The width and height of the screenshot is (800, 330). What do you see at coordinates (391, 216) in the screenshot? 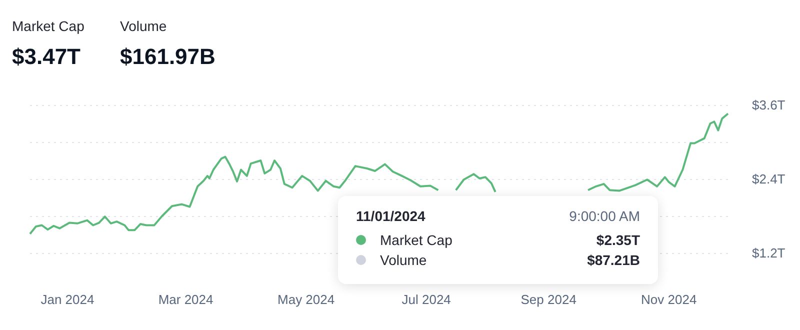
I see `annotation: 11/01/2024` at bounding box center [391, 216].